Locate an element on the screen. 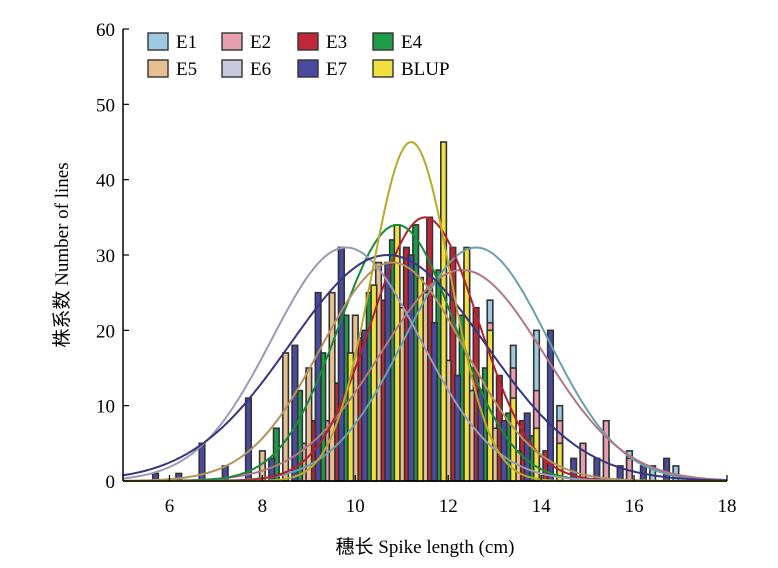 This screenshot has width=778, height=568. legend-swatch-e4 is located at coordinates (383, 41).